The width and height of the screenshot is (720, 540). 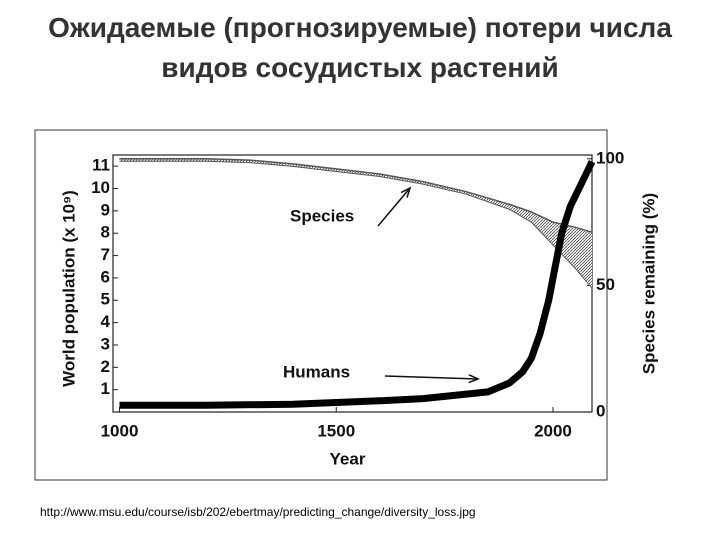 I want to click on y-axis-label: World population (x 10⁹), so click(x=68, y=288).